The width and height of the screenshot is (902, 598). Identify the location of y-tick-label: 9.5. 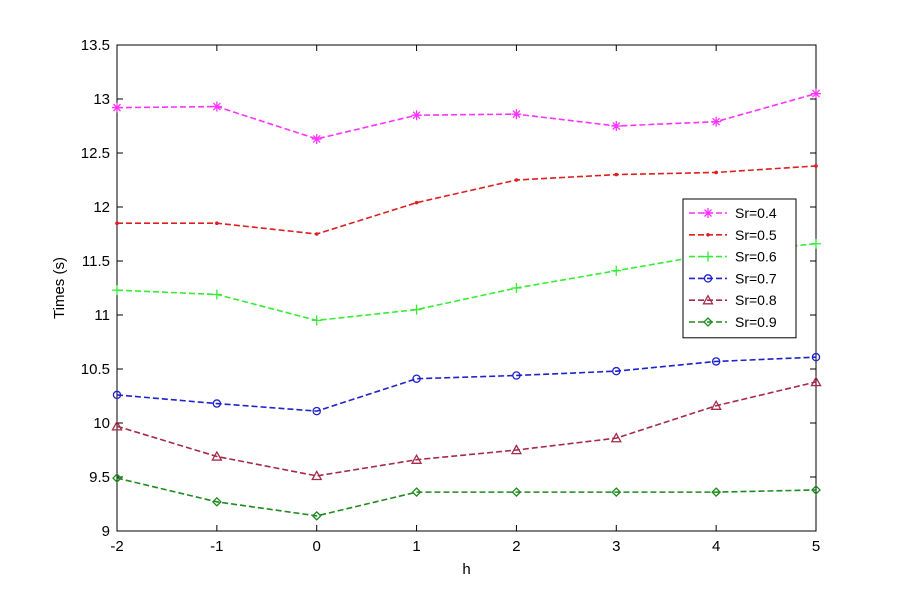
(99, 477).